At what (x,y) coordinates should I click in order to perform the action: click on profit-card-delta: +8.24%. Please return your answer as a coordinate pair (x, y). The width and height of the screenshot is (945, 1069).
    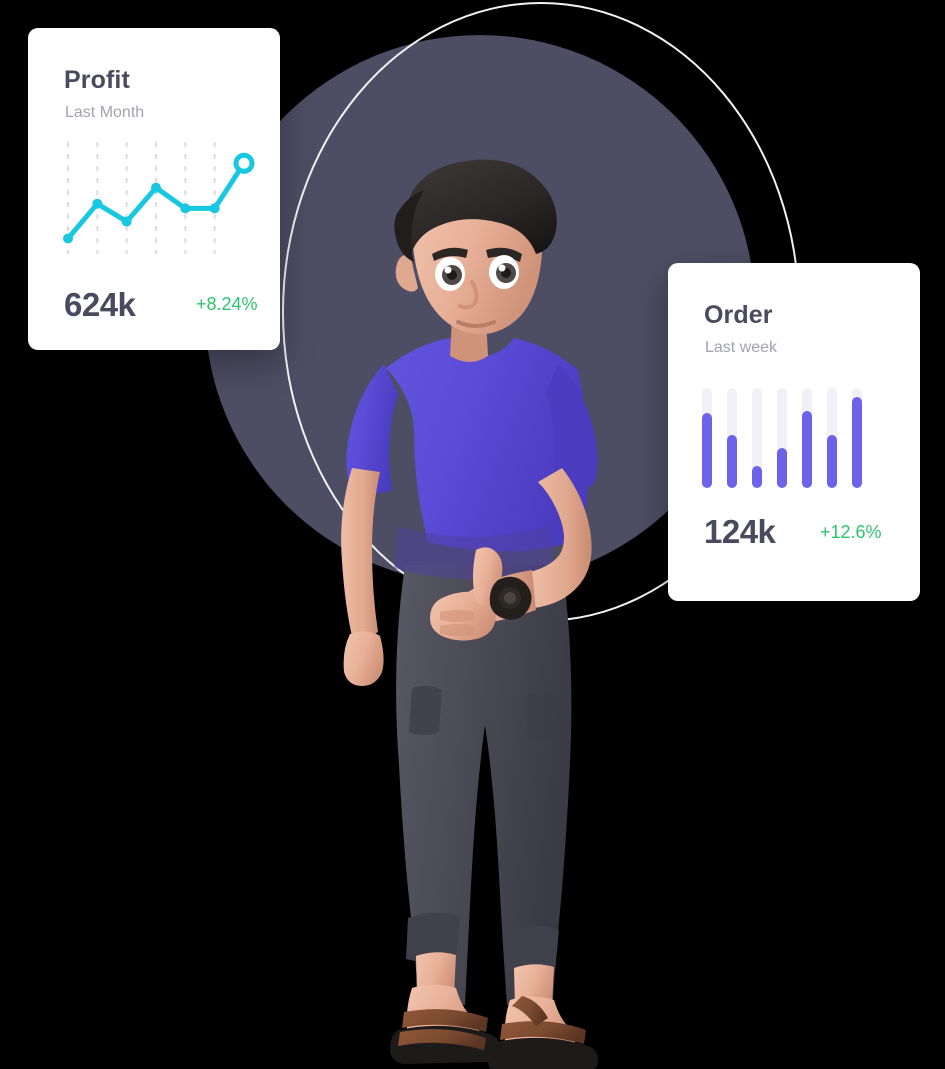
    Looking at the image, I should click on (227, 304).